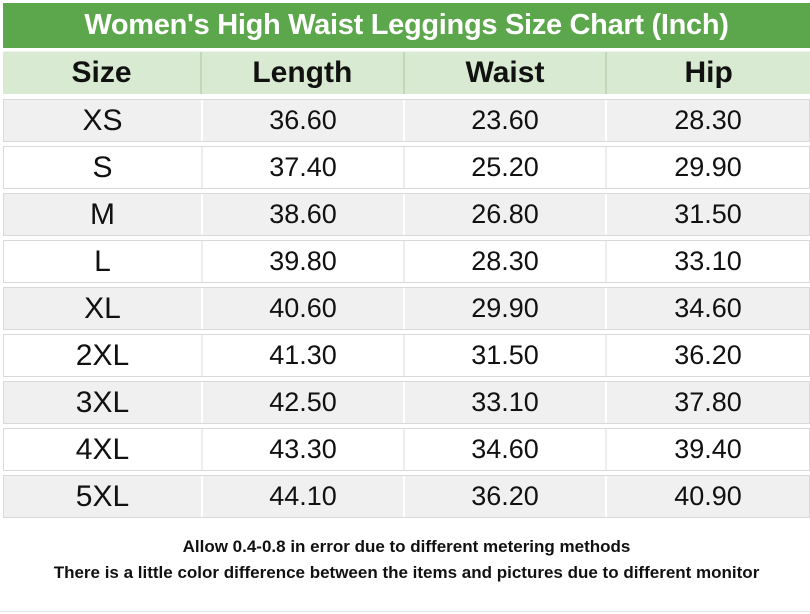 The image size is (810, 614). Describe the element at coordinates (506, 449) in the screenshot. I see `waist-cell: 34.60` at that location.